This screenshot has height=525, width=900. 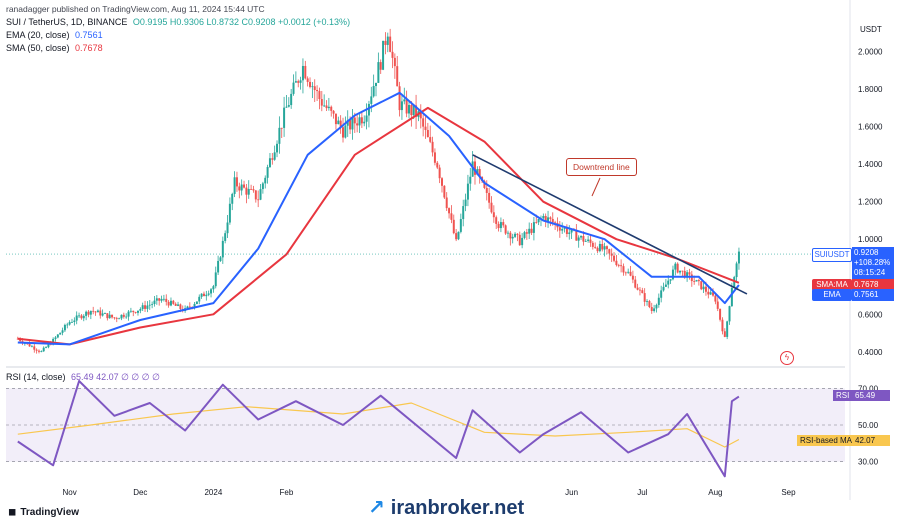 I want to click on rsi-legend-values: 65.49 42.07 ∅ ∅ ∅ ∅, so click(x=115, y=377).